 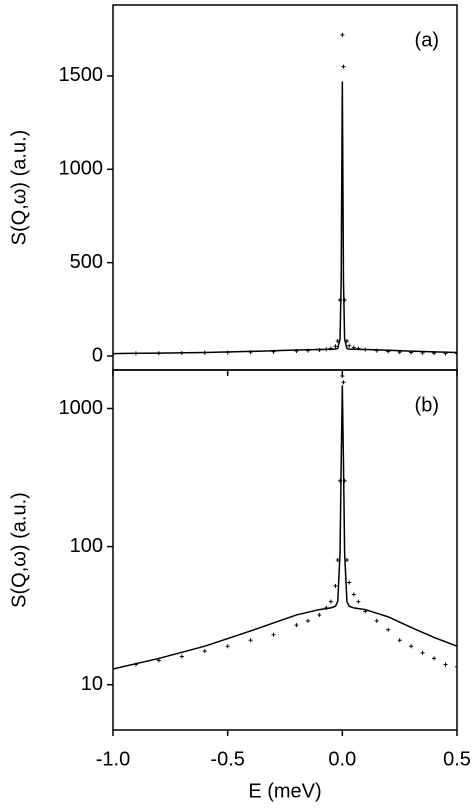 I want to click on y-tick-label: 1500, so click(x=81, y=75).